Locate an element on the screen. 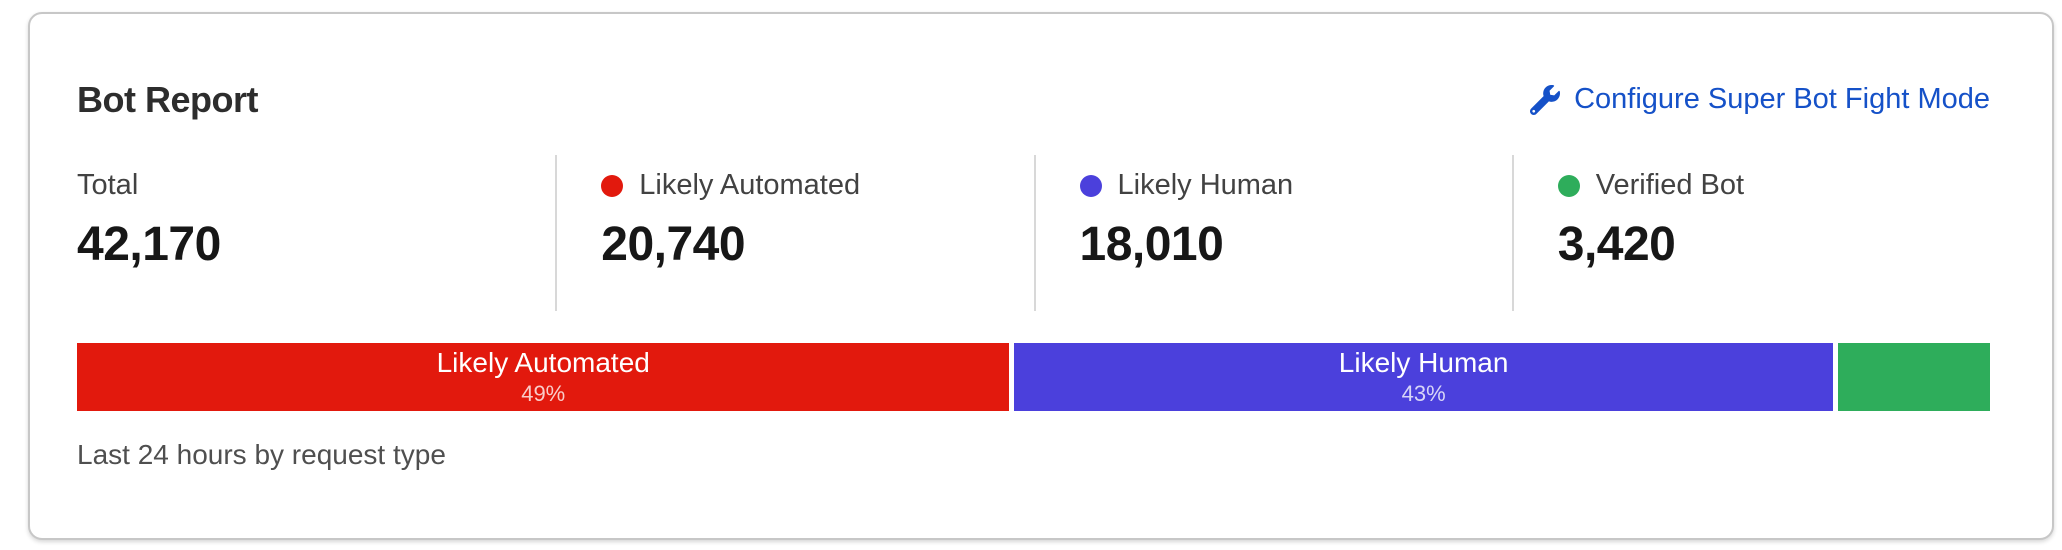 This screenshot has width=2062, height=550. stat-total: Total 42,170 is located at coordinates (316, 233).